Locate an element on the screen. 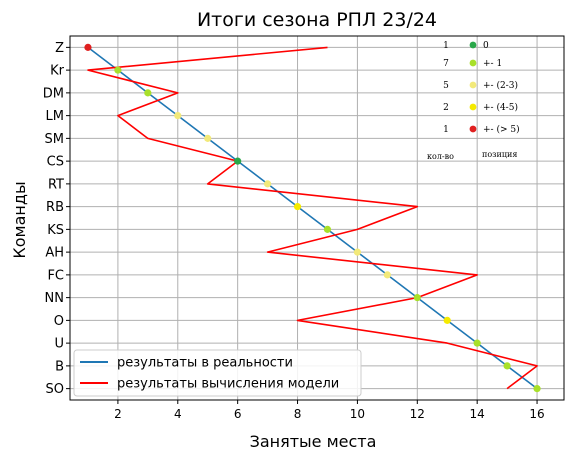 The height and width of the screenshot is (458, 579). series-legend-label: результаты вычисления модели is located at coordinates (228, 384).